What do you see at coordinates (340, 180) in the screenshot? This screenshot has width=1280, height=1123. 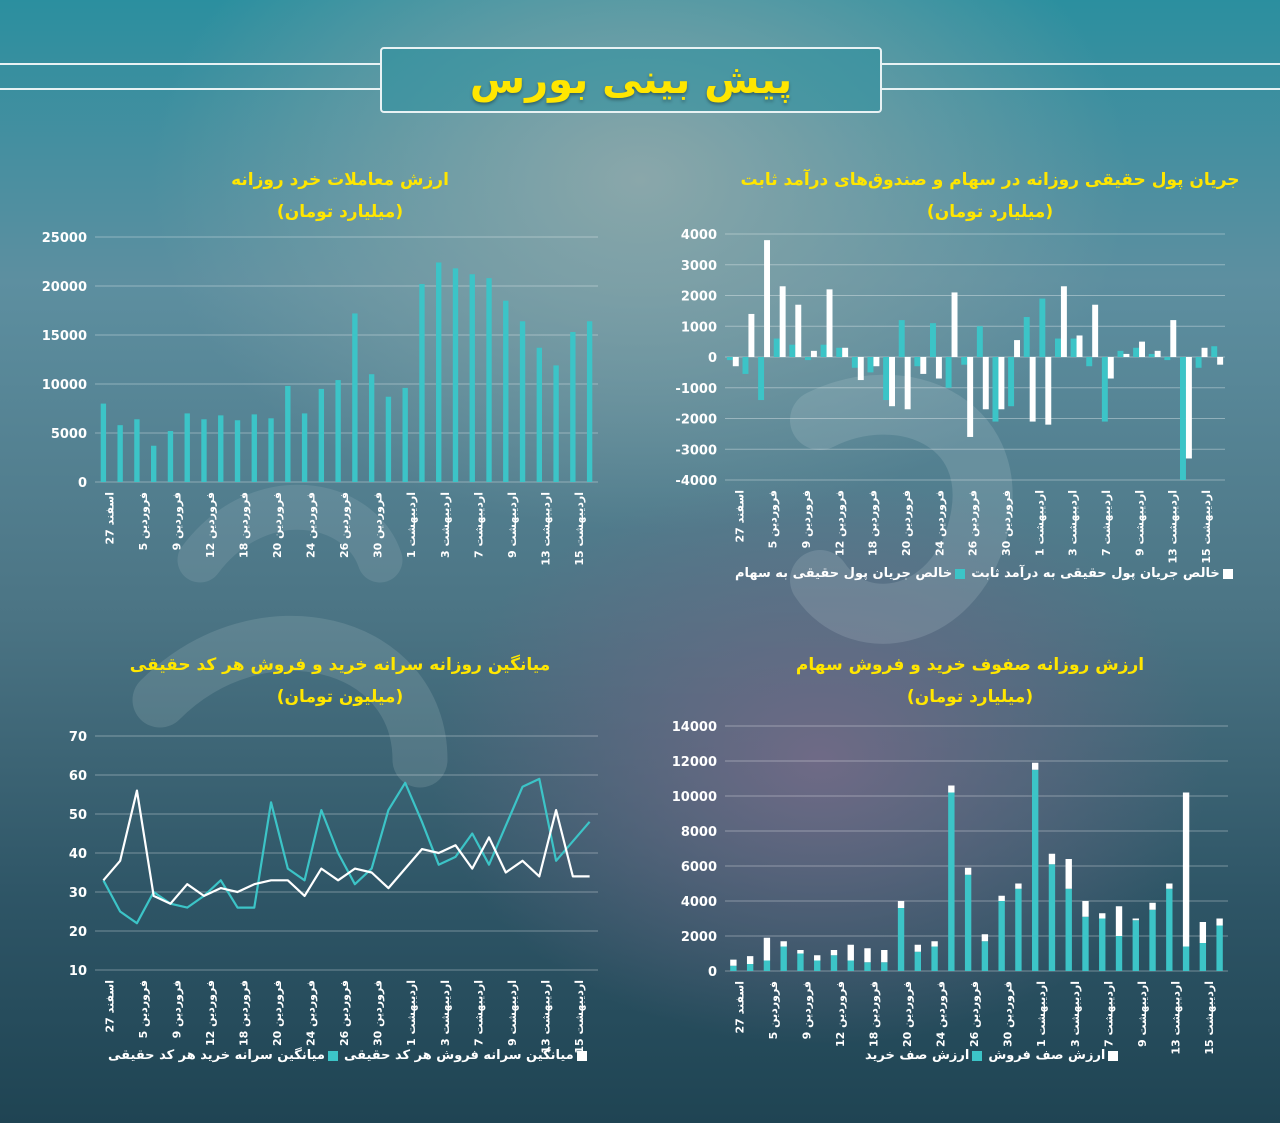 I see `chart-title-retail: ارزش معاملات خرد روزانه` at bounding box center [340, 180].